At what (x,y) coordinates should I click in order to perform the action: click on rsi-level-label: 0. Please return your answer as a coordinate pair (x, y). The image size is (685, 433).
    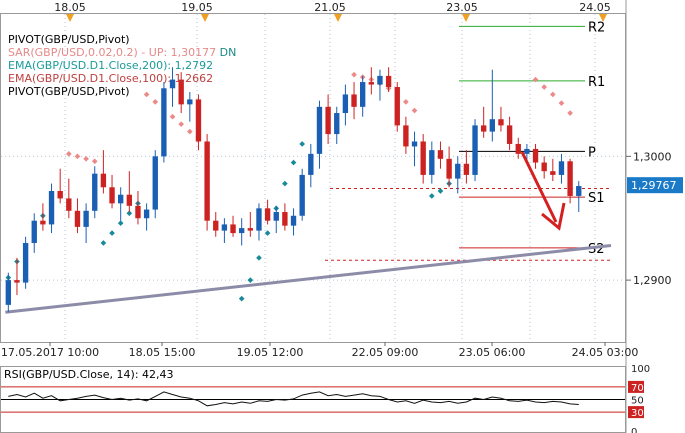
    Looking at the image, I should click on (634, 430).